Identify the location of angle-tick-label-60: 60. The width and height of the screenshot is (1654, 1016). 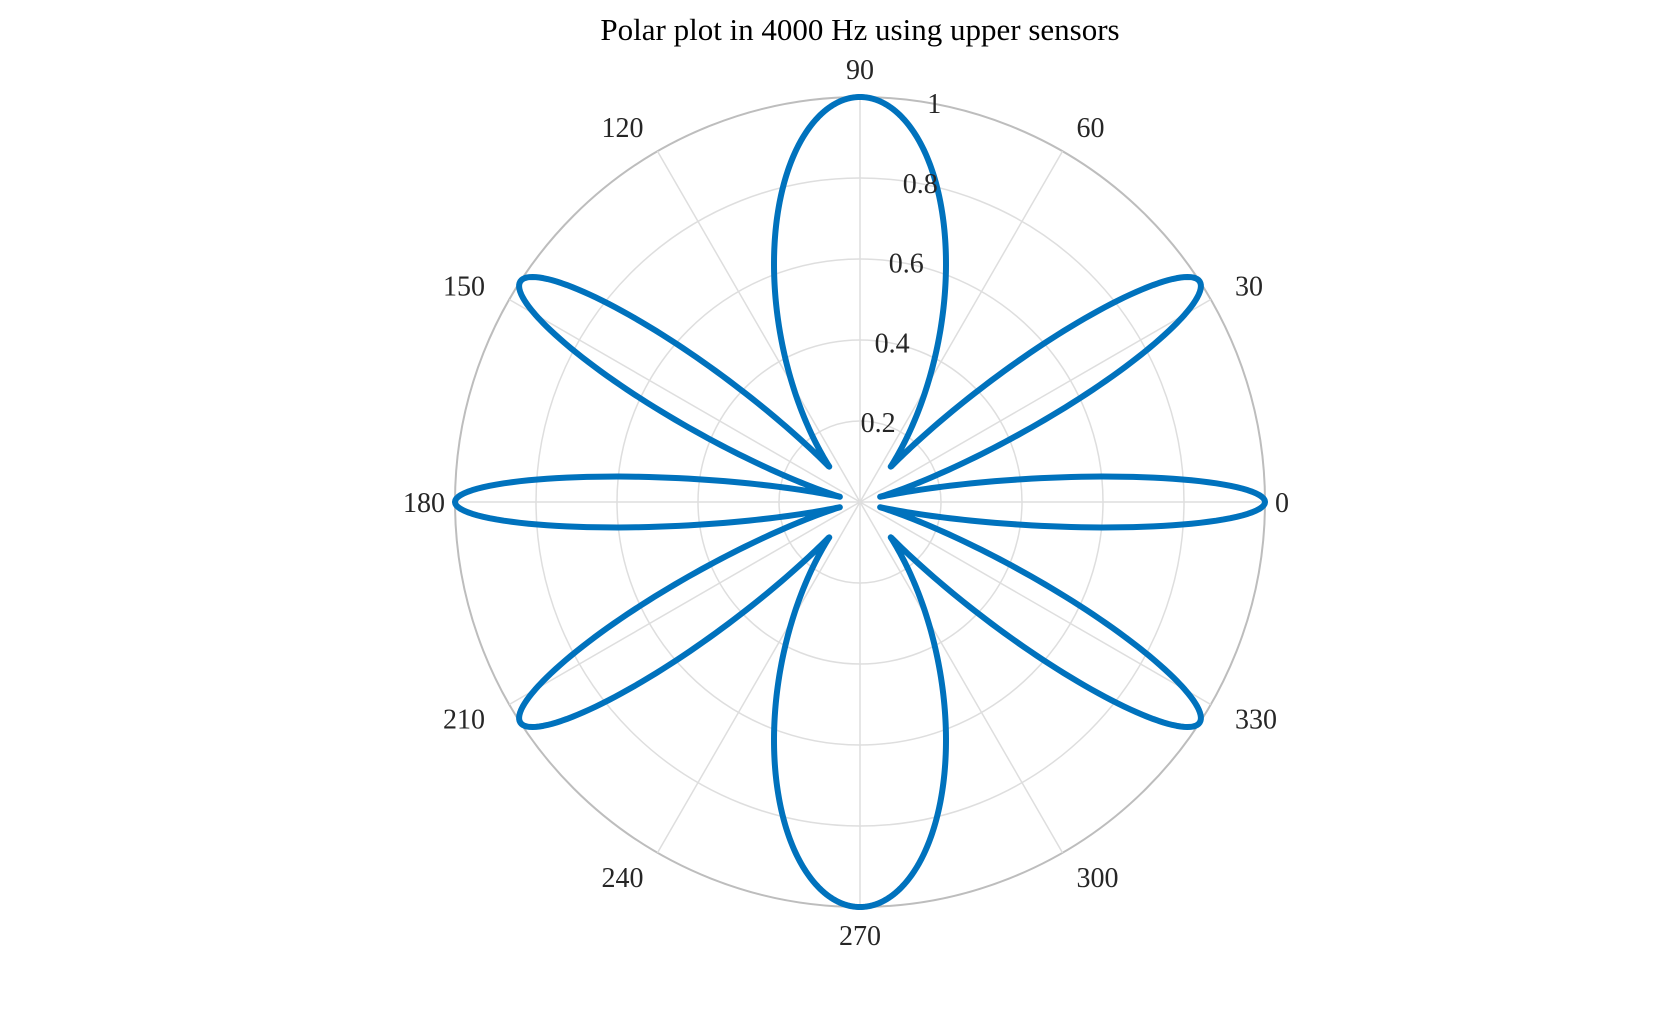
(1091, 128).